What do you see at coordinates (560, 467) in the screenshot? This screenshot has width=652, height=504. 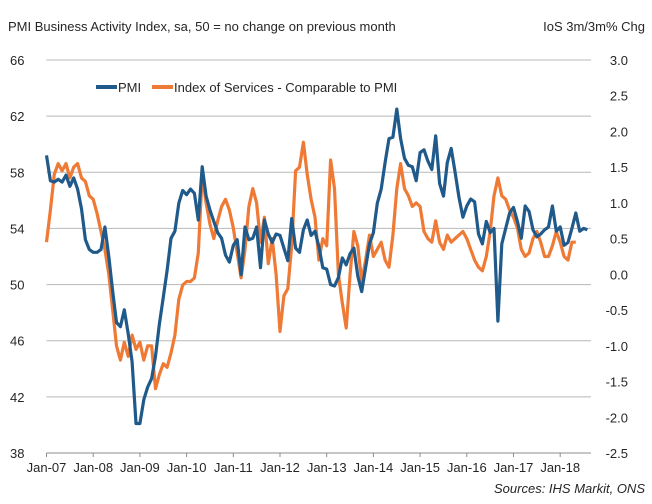 I see `x-tick-label: Jan-18` at bounding box center [560, 467].